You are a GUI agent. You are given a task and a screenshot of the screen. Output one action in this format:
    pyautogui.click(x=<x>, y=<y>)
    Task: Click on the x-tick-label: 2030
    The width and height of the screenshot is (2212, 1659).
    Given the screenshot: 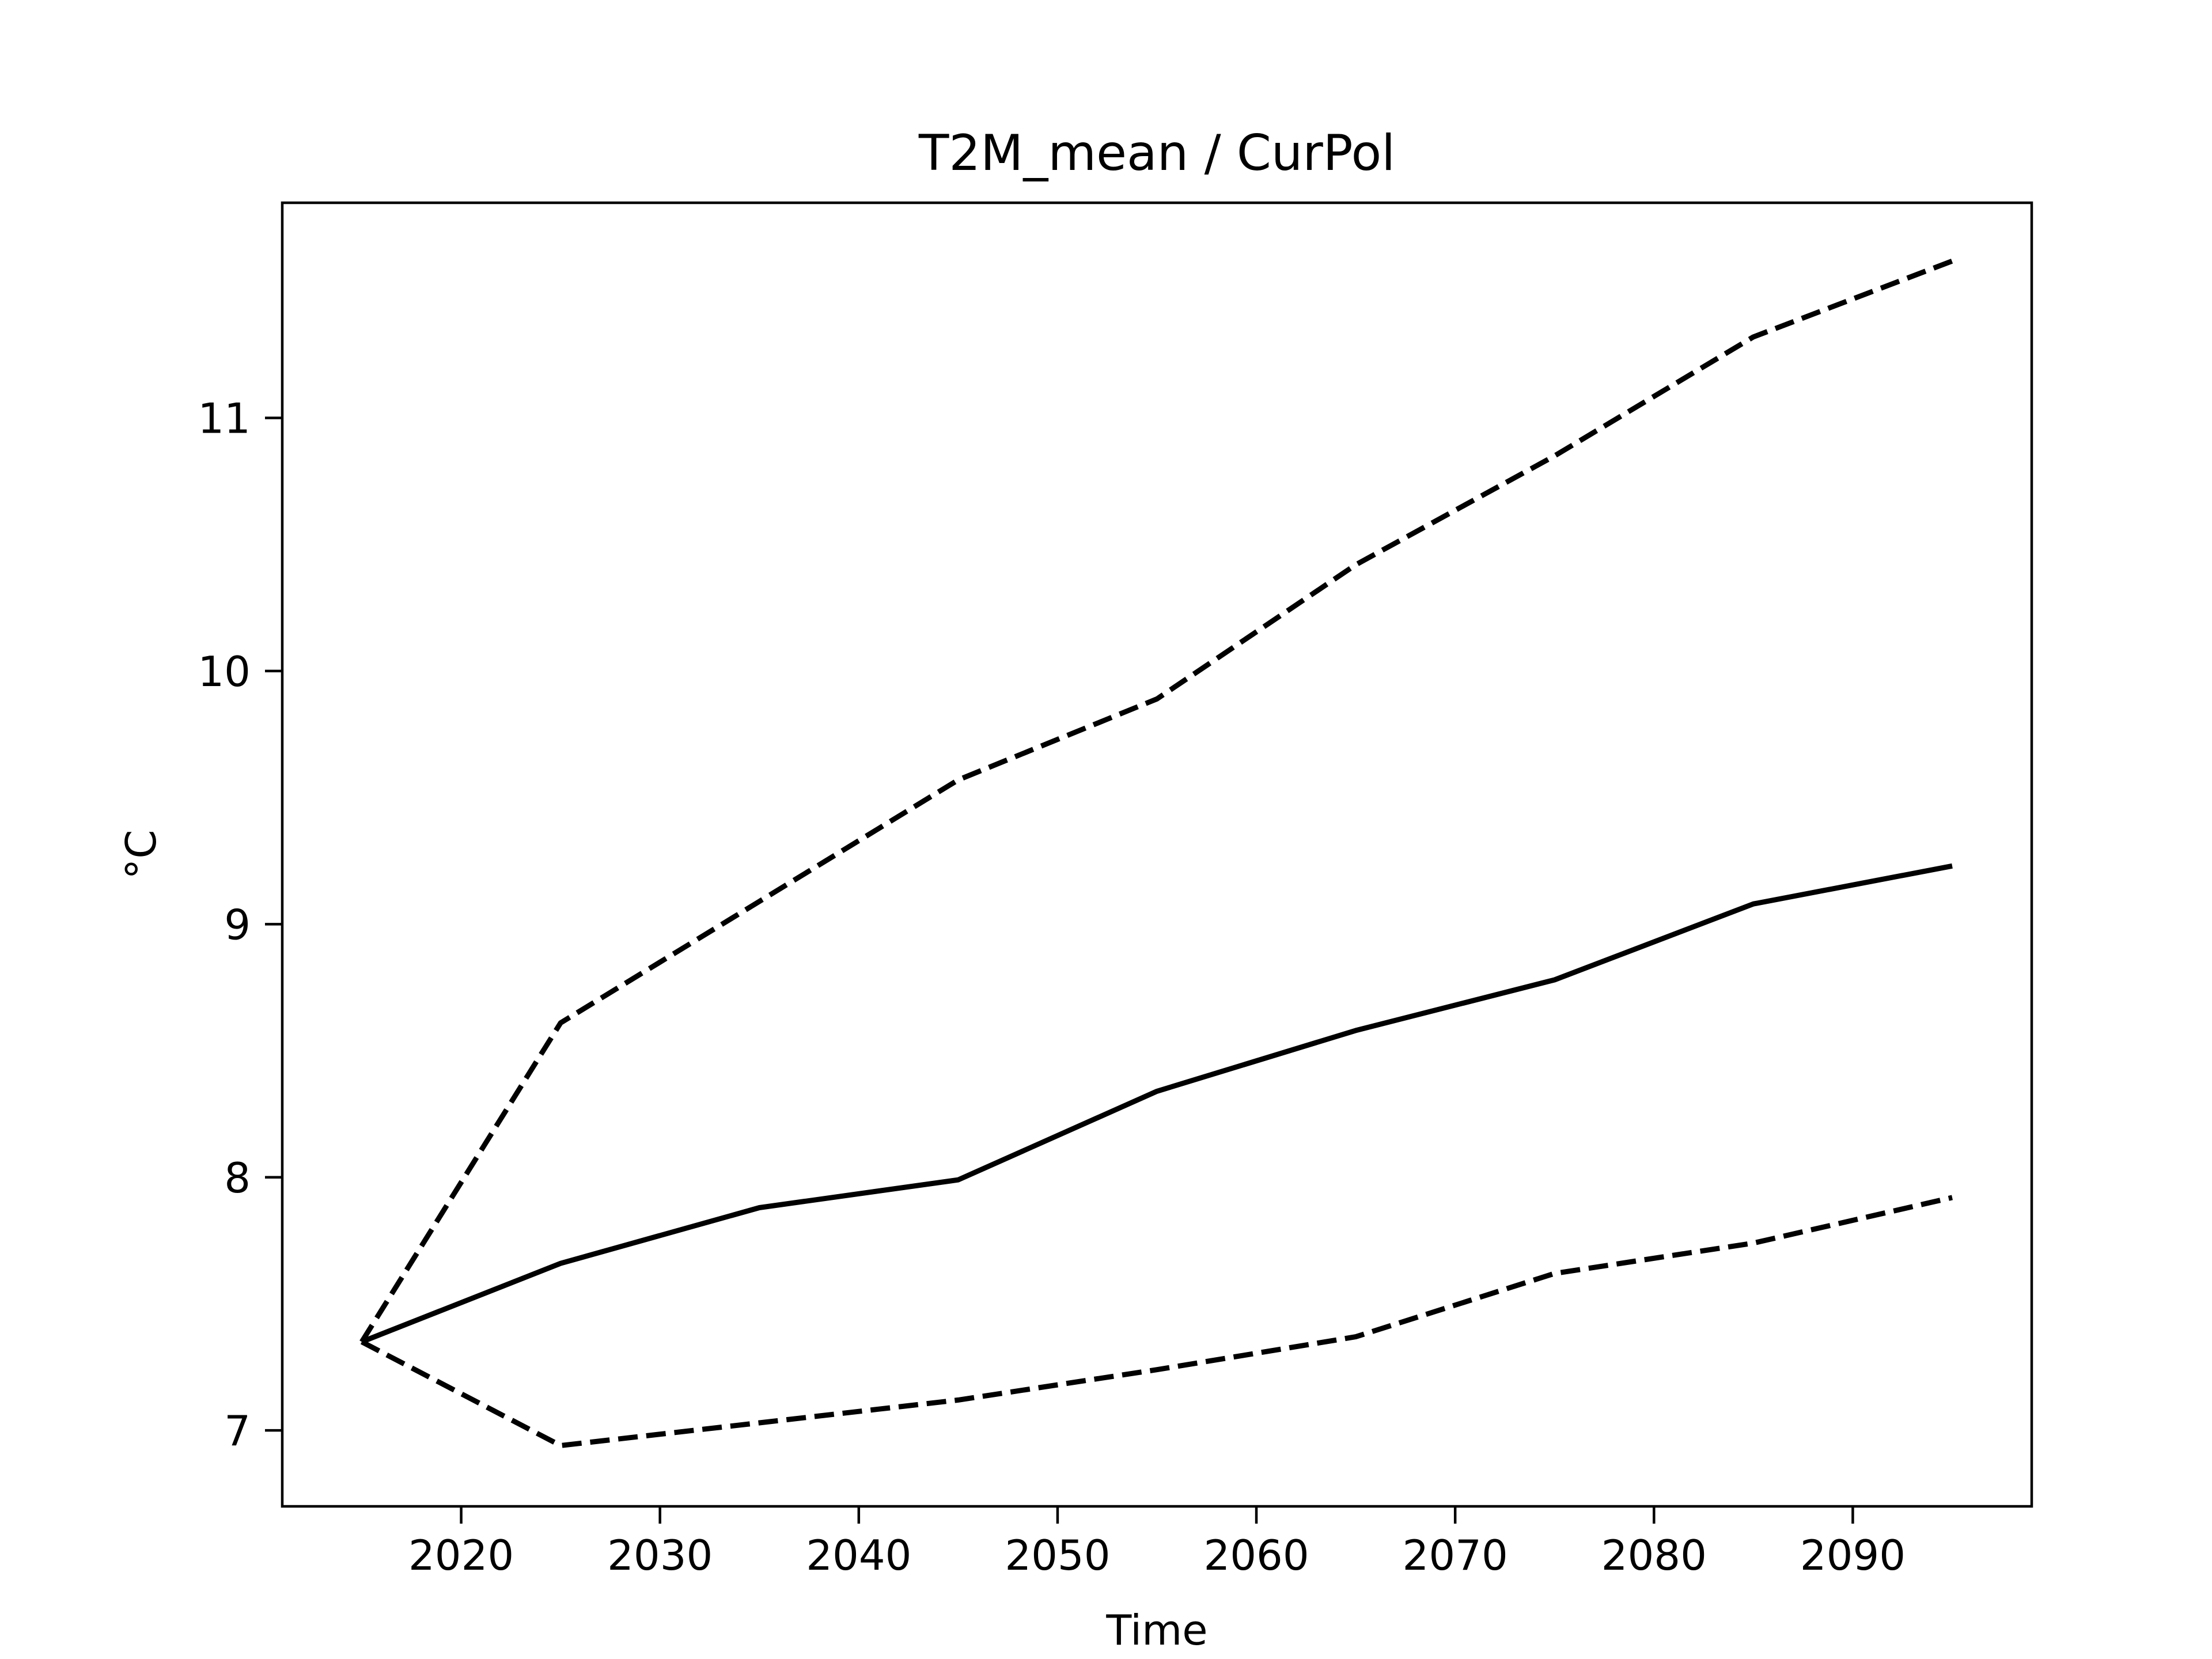 What is the action you would take?
    pyautogui.click(x=660, y=1555)
    